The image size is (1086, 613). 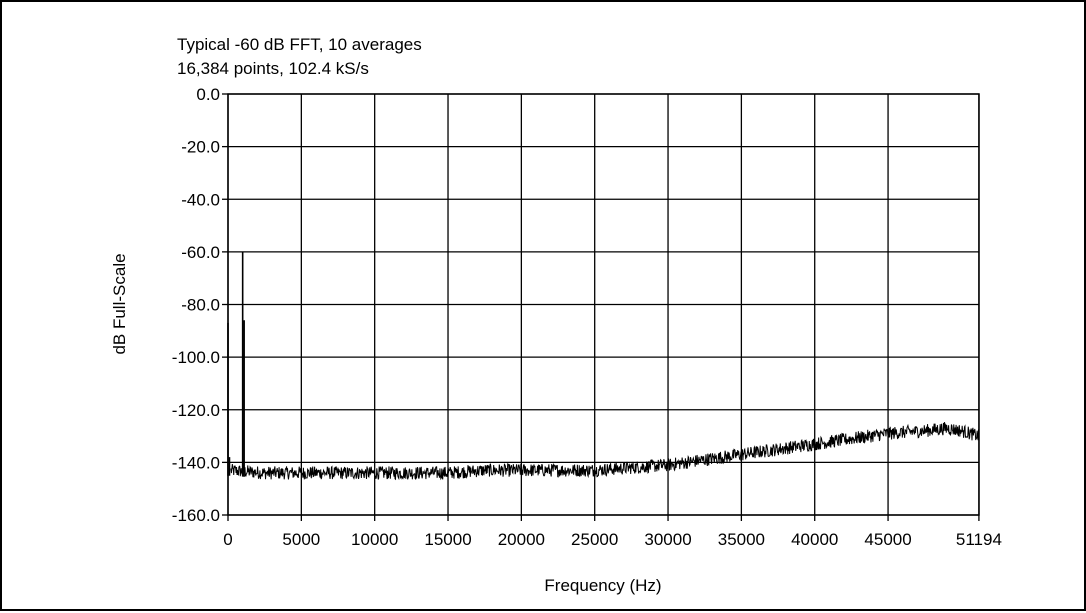 I want to click on x-tick-label: 15000, so click(x=447, y=539).